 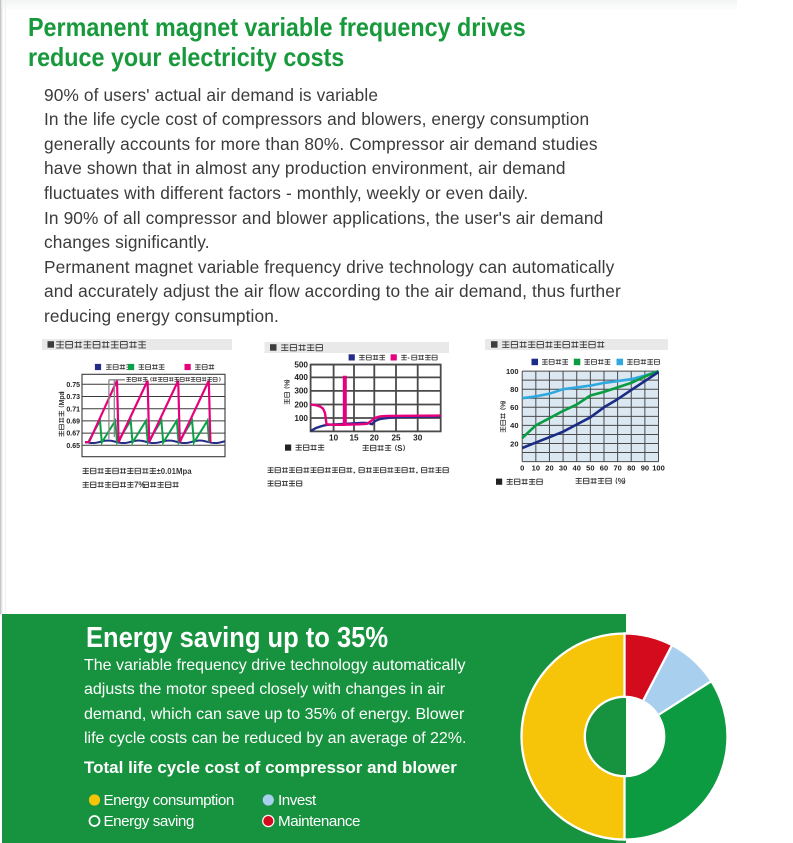 I want to click on svg-text: 0.69, so click(x=73, y=422).